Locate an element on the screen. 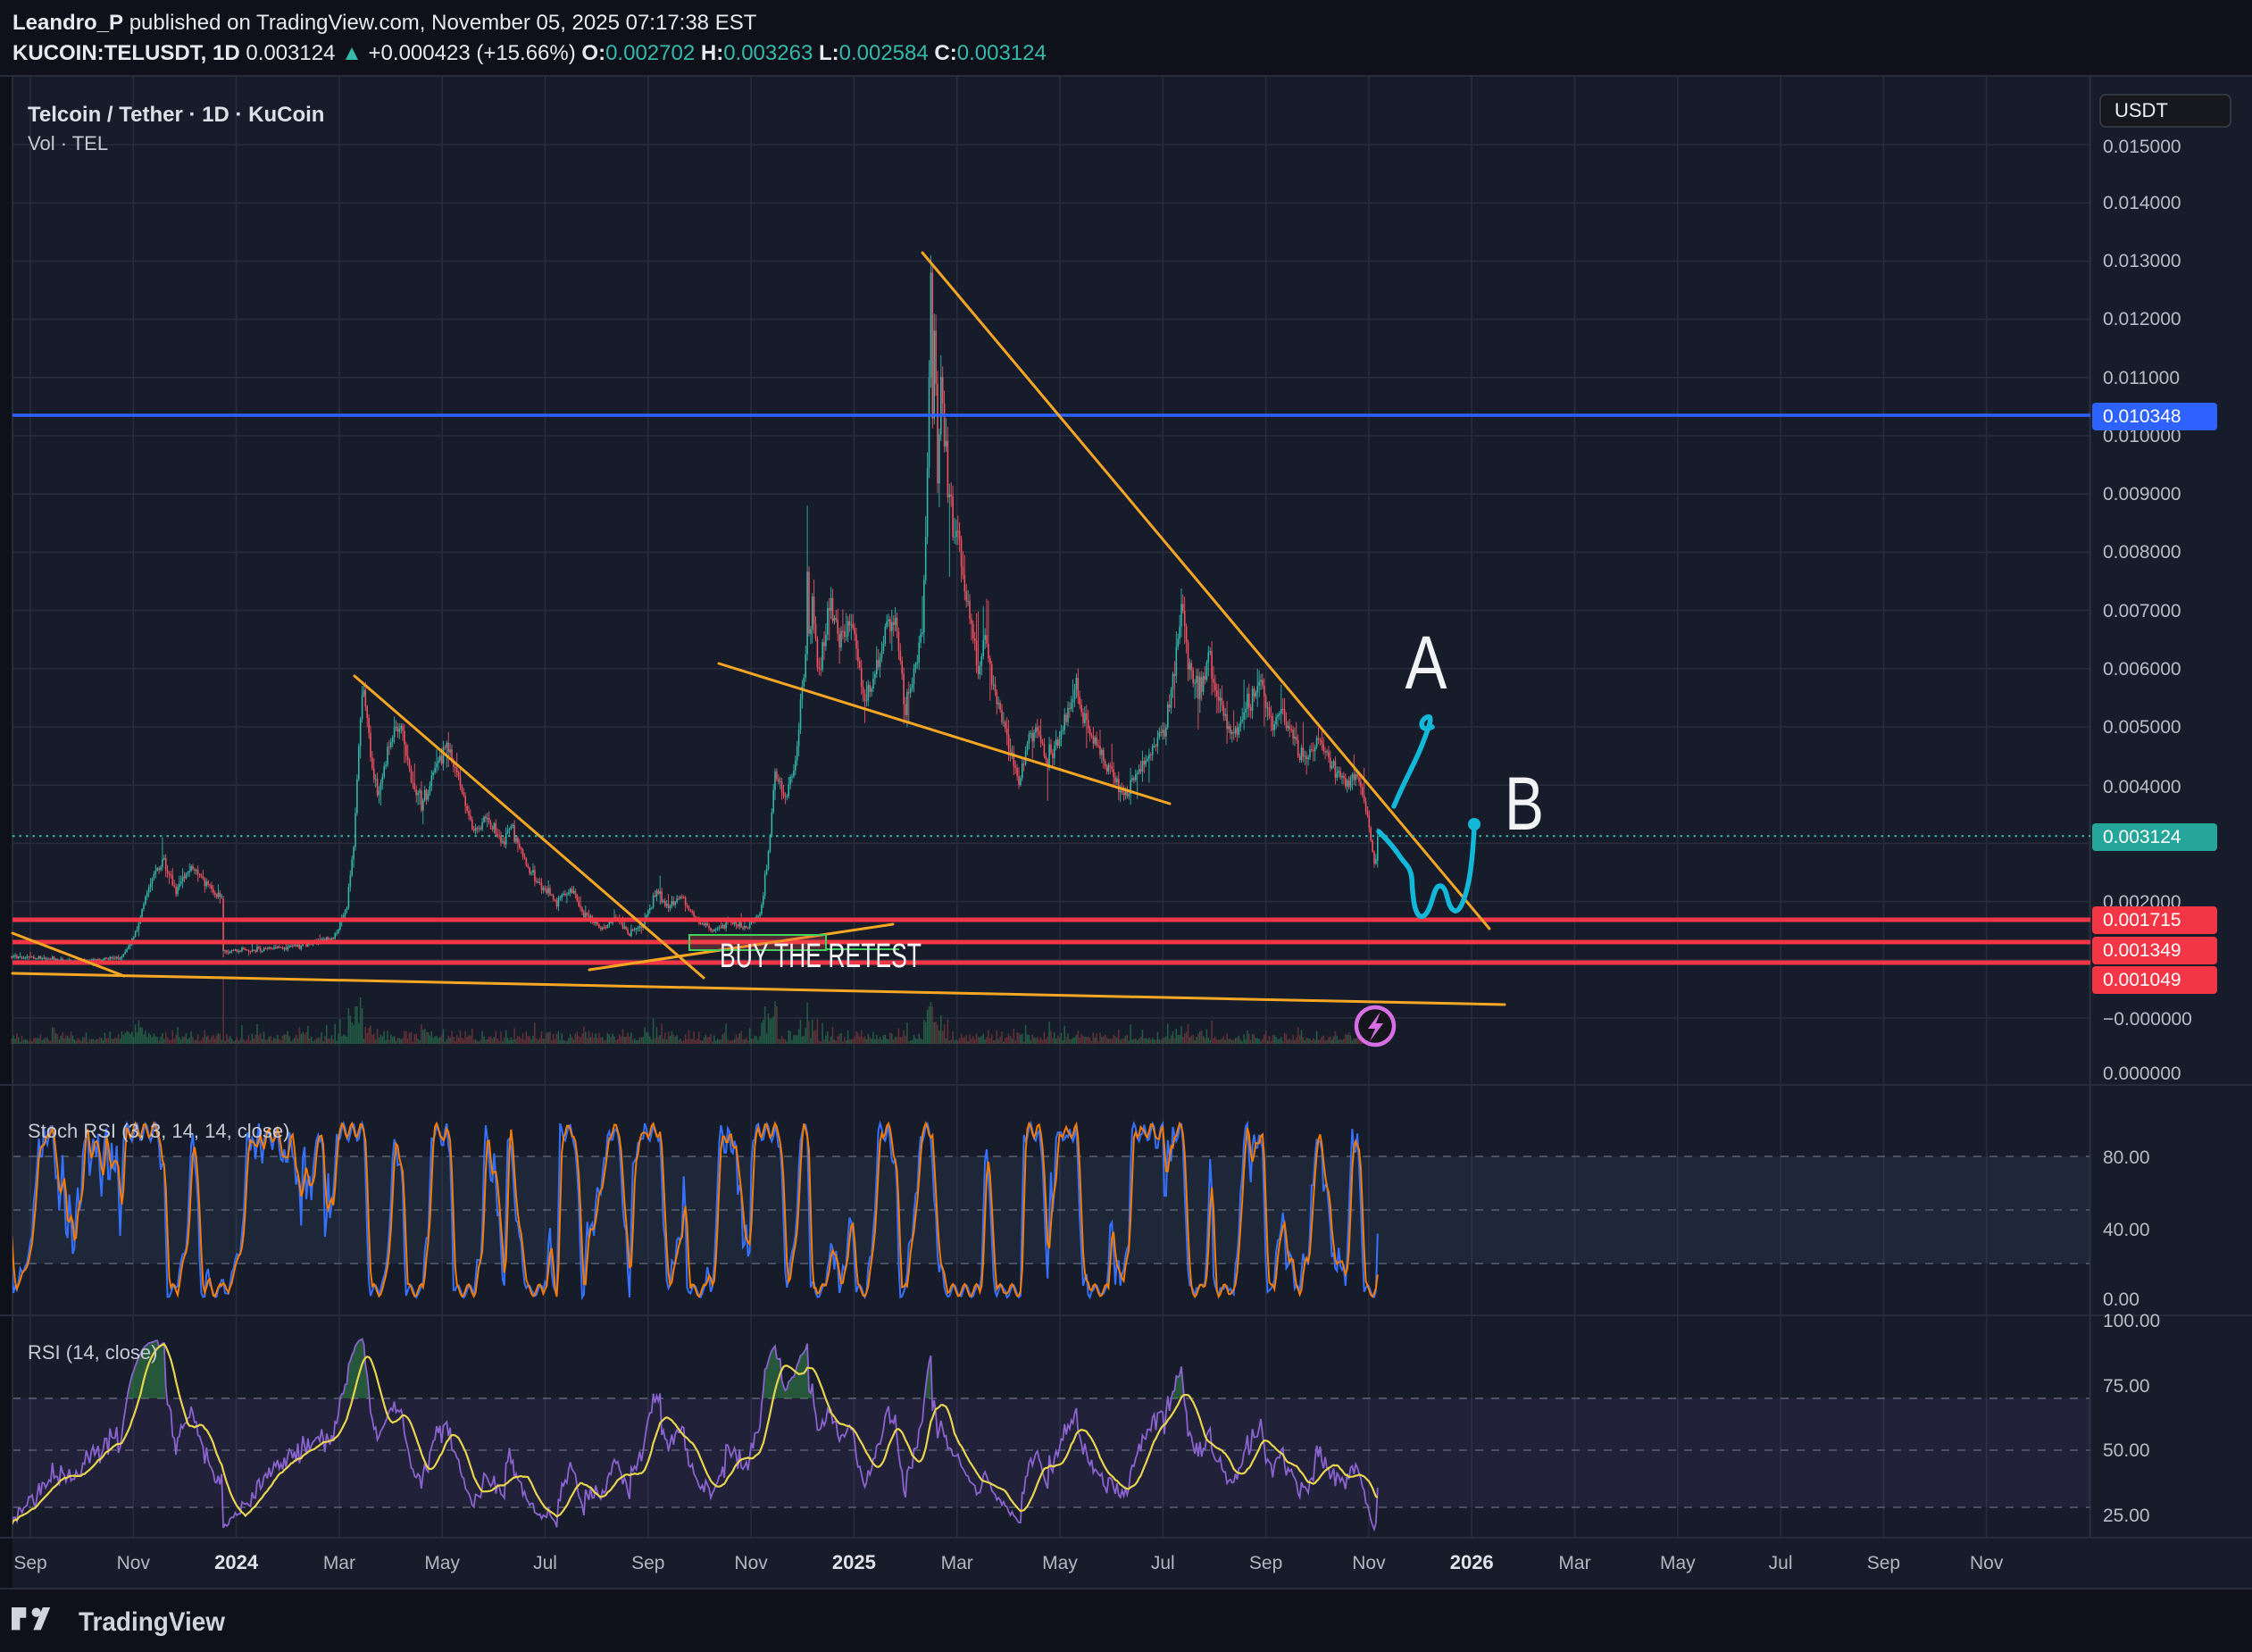 This screenshot has width=2252, height=1652. svg-text: Vol · TEL is located at coordinates (68, 143).